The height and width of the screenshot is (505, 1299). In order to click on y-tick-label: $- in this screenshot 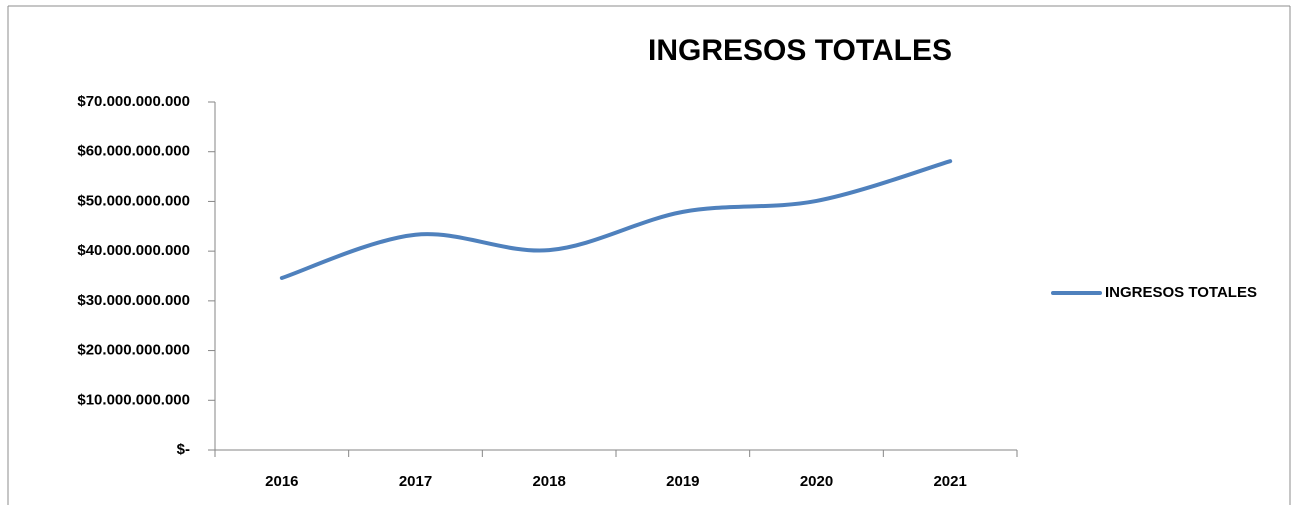, I will do `click(183, 449)`.